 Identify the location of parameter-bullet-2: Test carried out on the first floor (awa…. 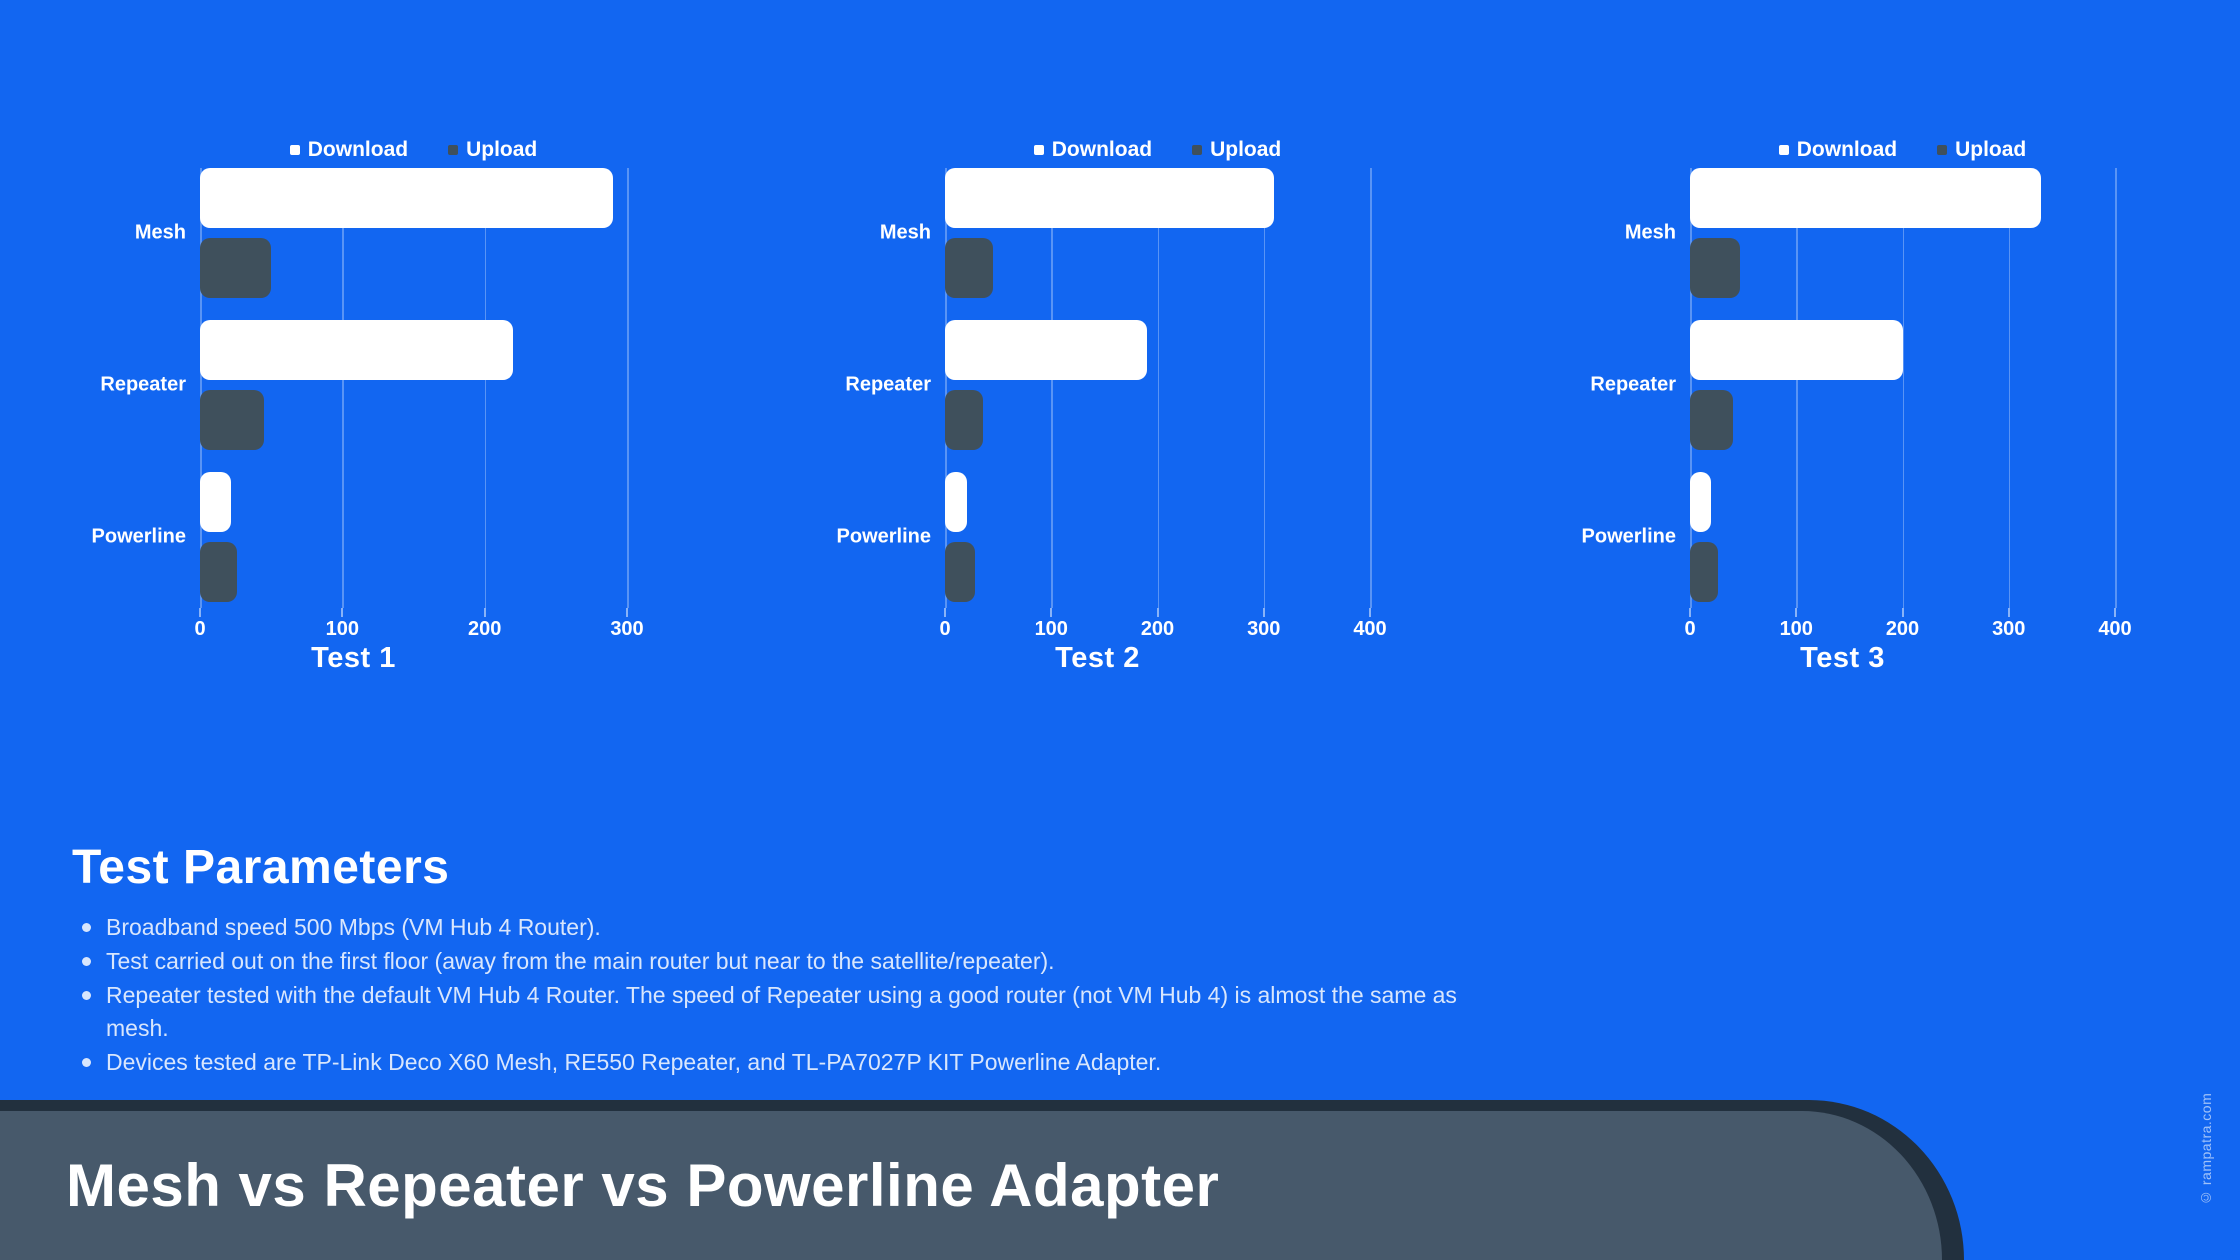
(774, 961).